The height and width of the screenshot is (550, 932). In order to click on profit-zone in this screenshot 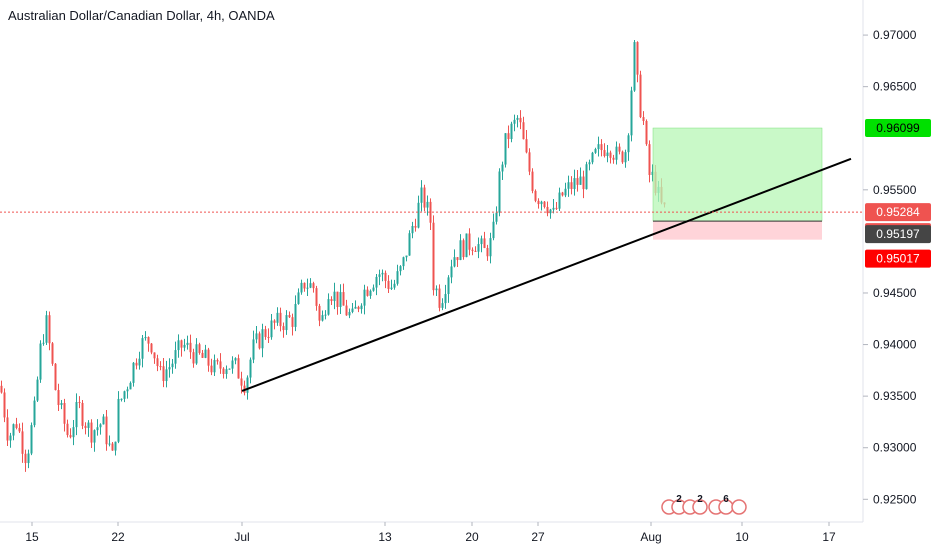, I will do `click(737, 174)`.